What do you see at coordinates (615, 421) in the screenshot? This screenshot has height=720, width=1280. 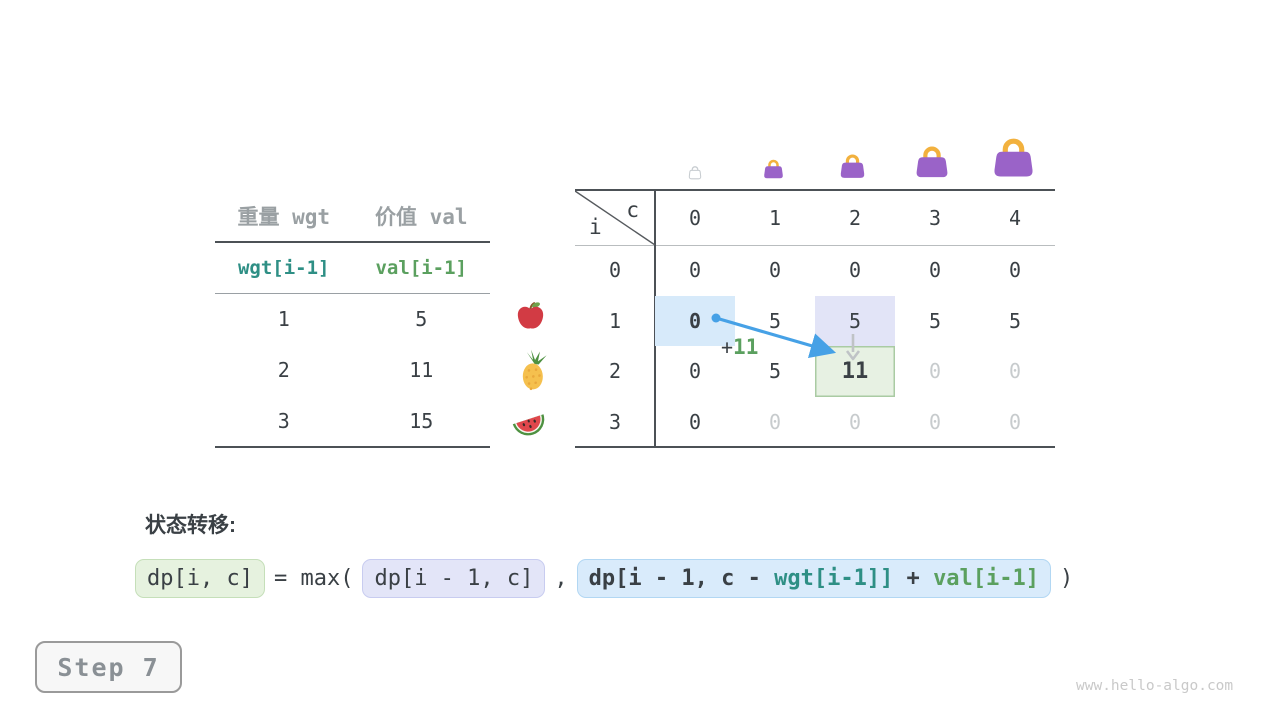 I see `row-label-3: 3` at bounding box center [615, 421].